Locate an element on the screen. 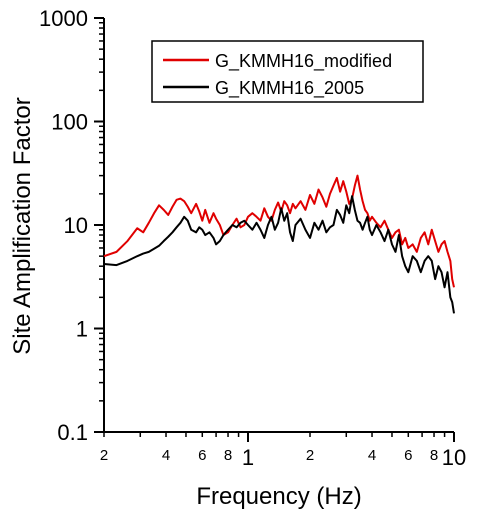 This screenshot has height=511, width=493. legend-label-2005: G_KMMH16_2005 is located at coordinates (289, 88).